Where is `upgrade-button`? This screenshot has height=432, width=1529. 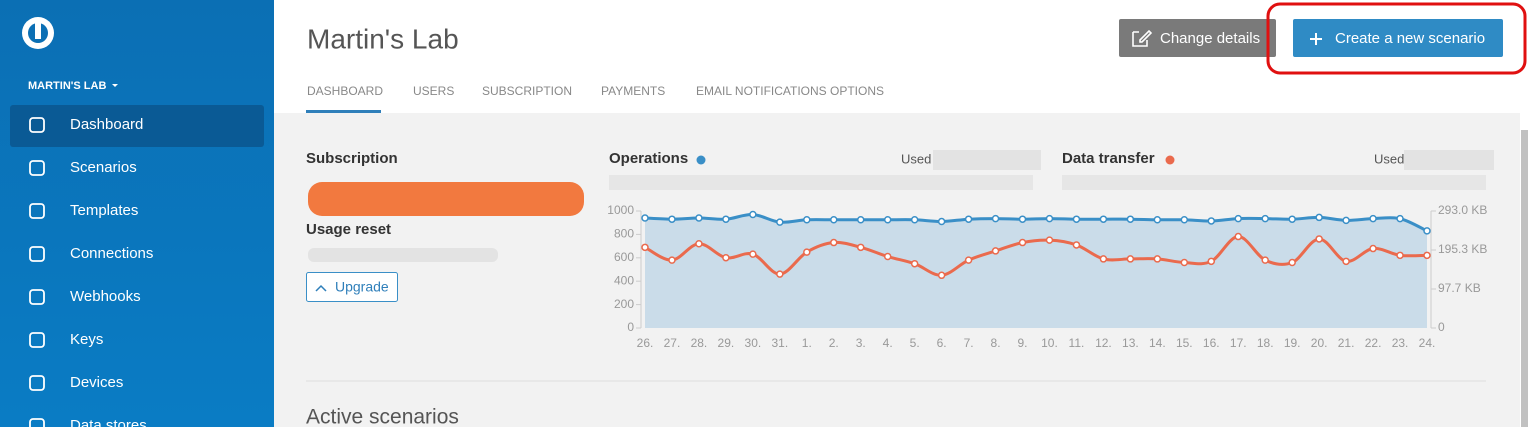 upgrade-button is located at coordinates (352, 287).